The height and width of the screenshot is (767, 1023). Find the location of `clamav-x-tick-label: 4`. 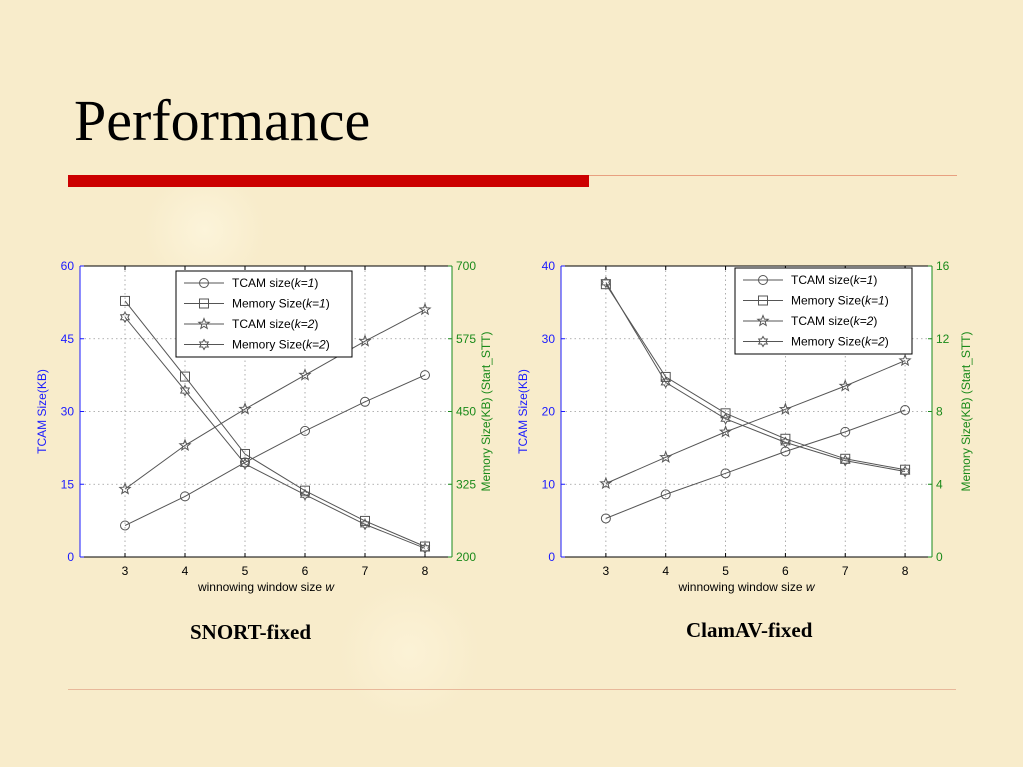

clamav-x-tick-label: 4 is located at coordinates (665, 571).